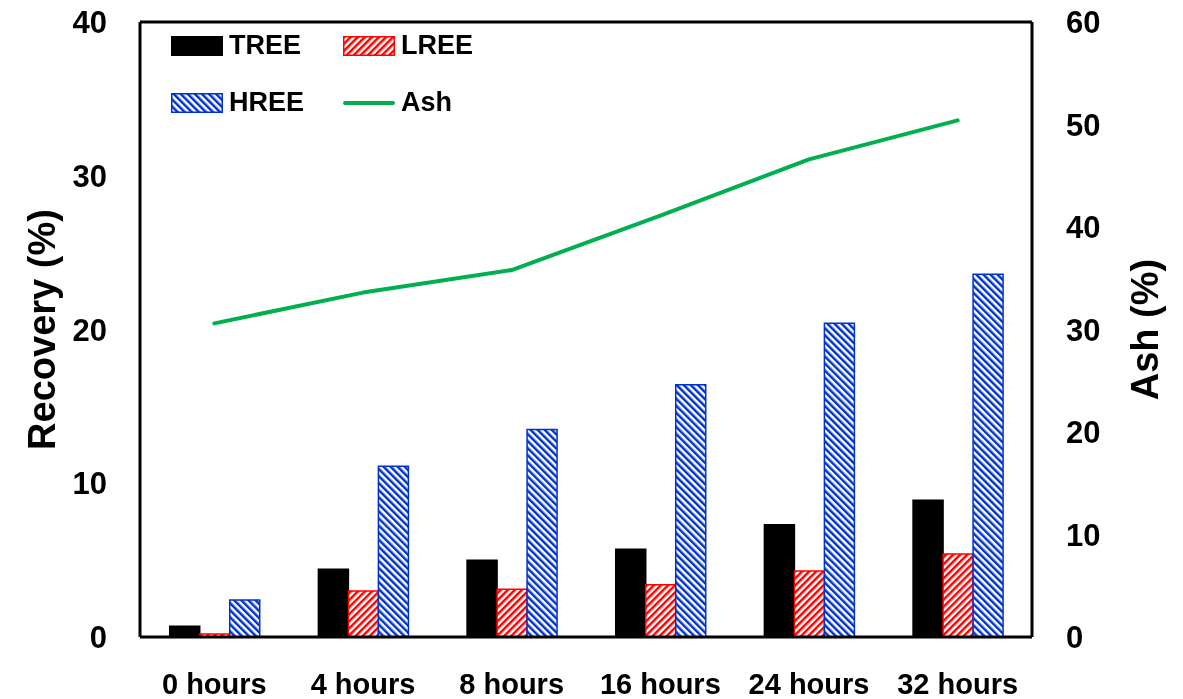 The height and width of the screenshot is (699, 1183). I want to click on legend-label: HREE, so click(267, 102).